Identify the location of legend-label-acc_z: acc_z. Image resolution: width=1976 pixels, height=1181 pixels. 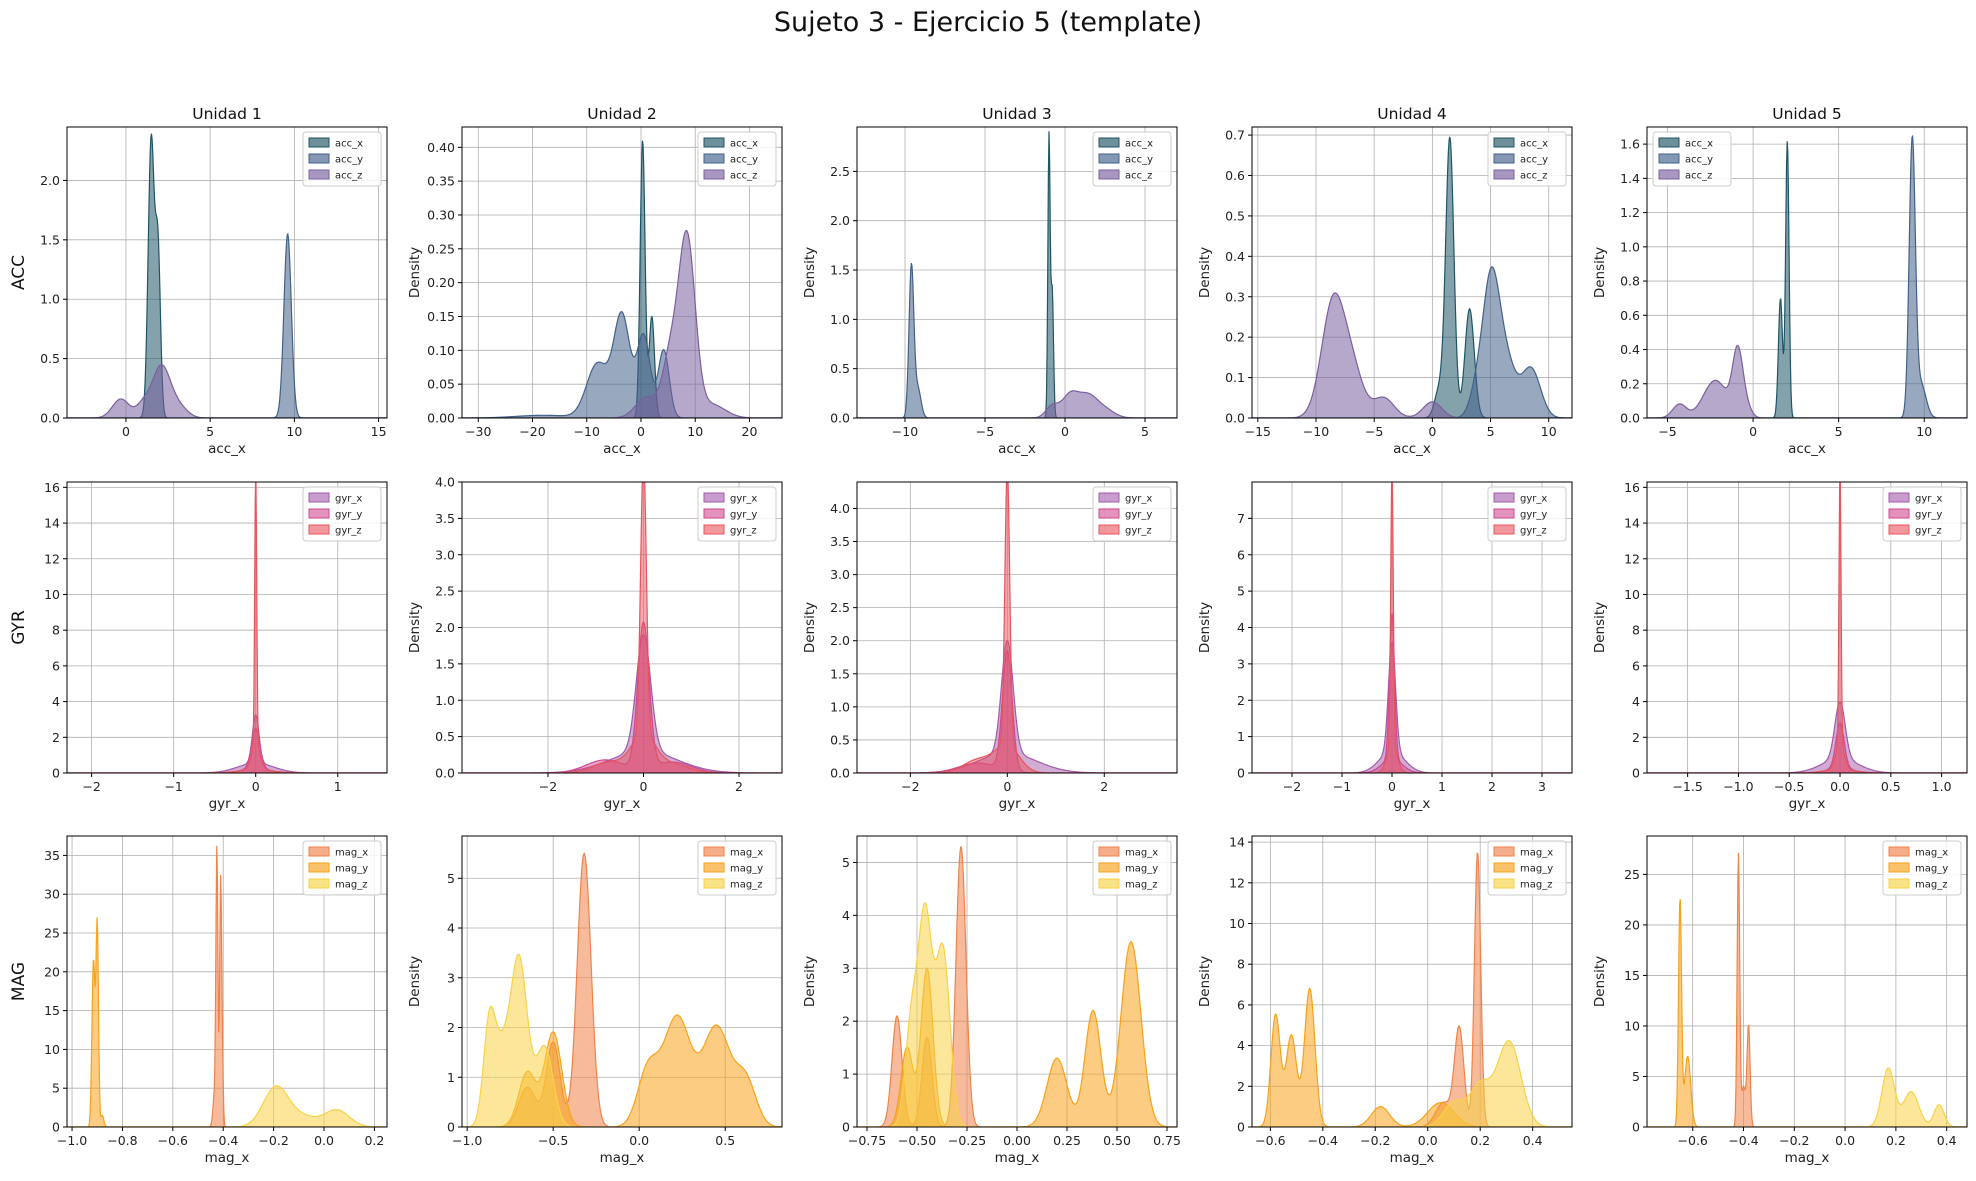
(743, 176).